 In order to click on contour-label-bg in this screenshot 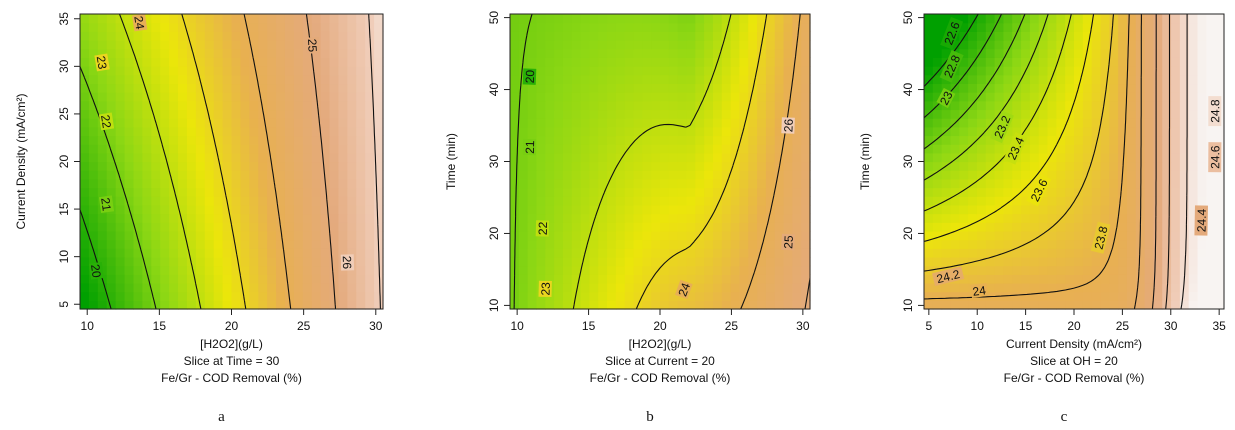, I will do `click(106, 204)`.